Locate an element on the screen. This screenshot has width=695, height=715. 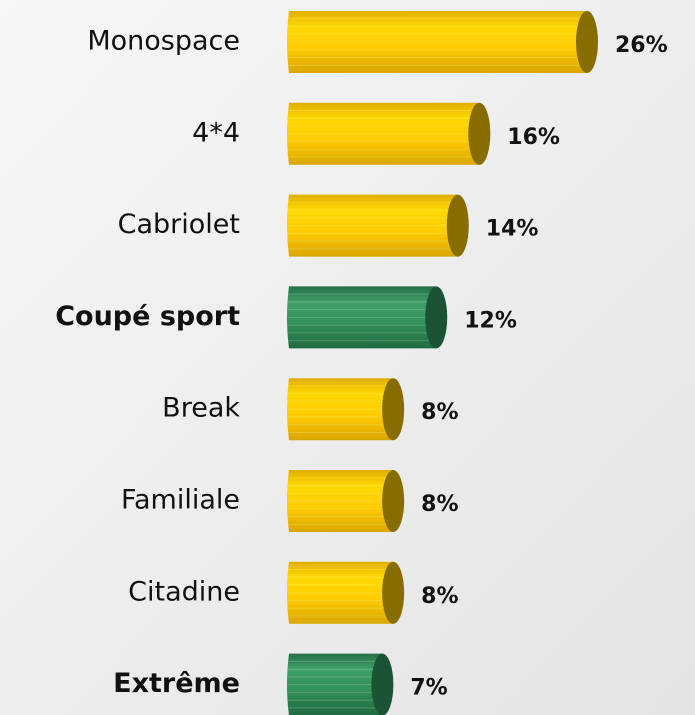
value-label: 14% is located at coordinates (512, 229).